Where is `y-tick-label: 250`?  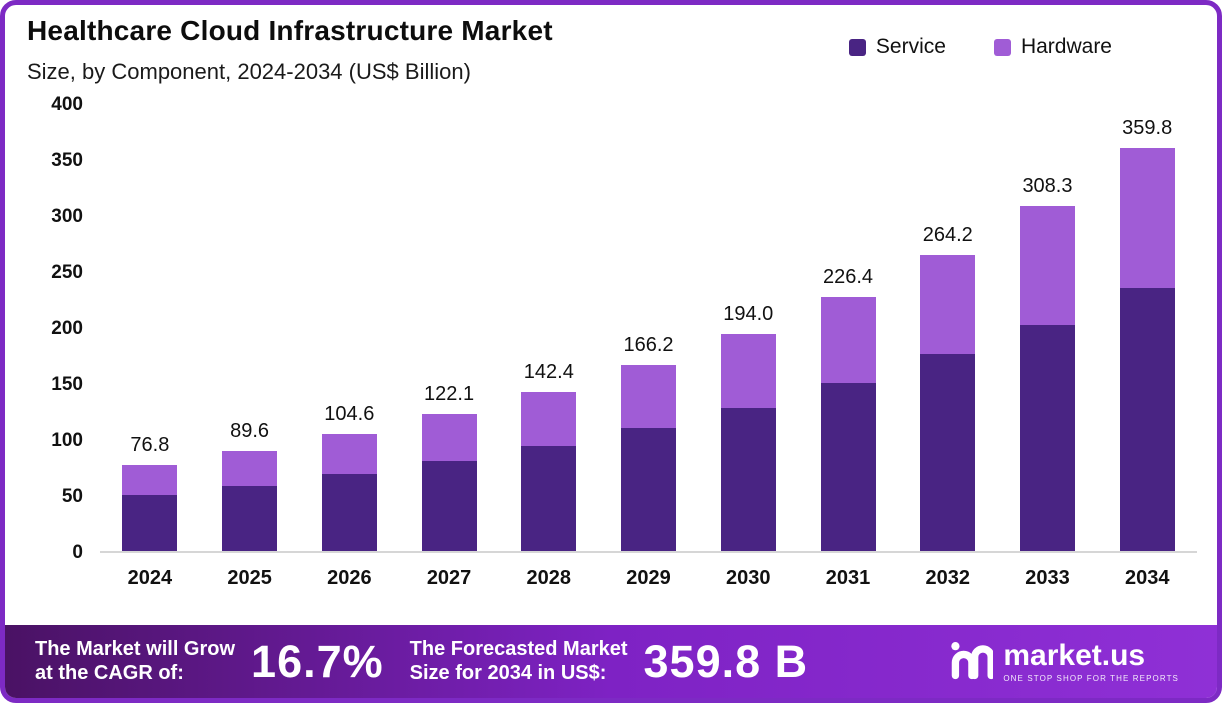
y-tick-label: 250 is located at coordinates (67, 272).